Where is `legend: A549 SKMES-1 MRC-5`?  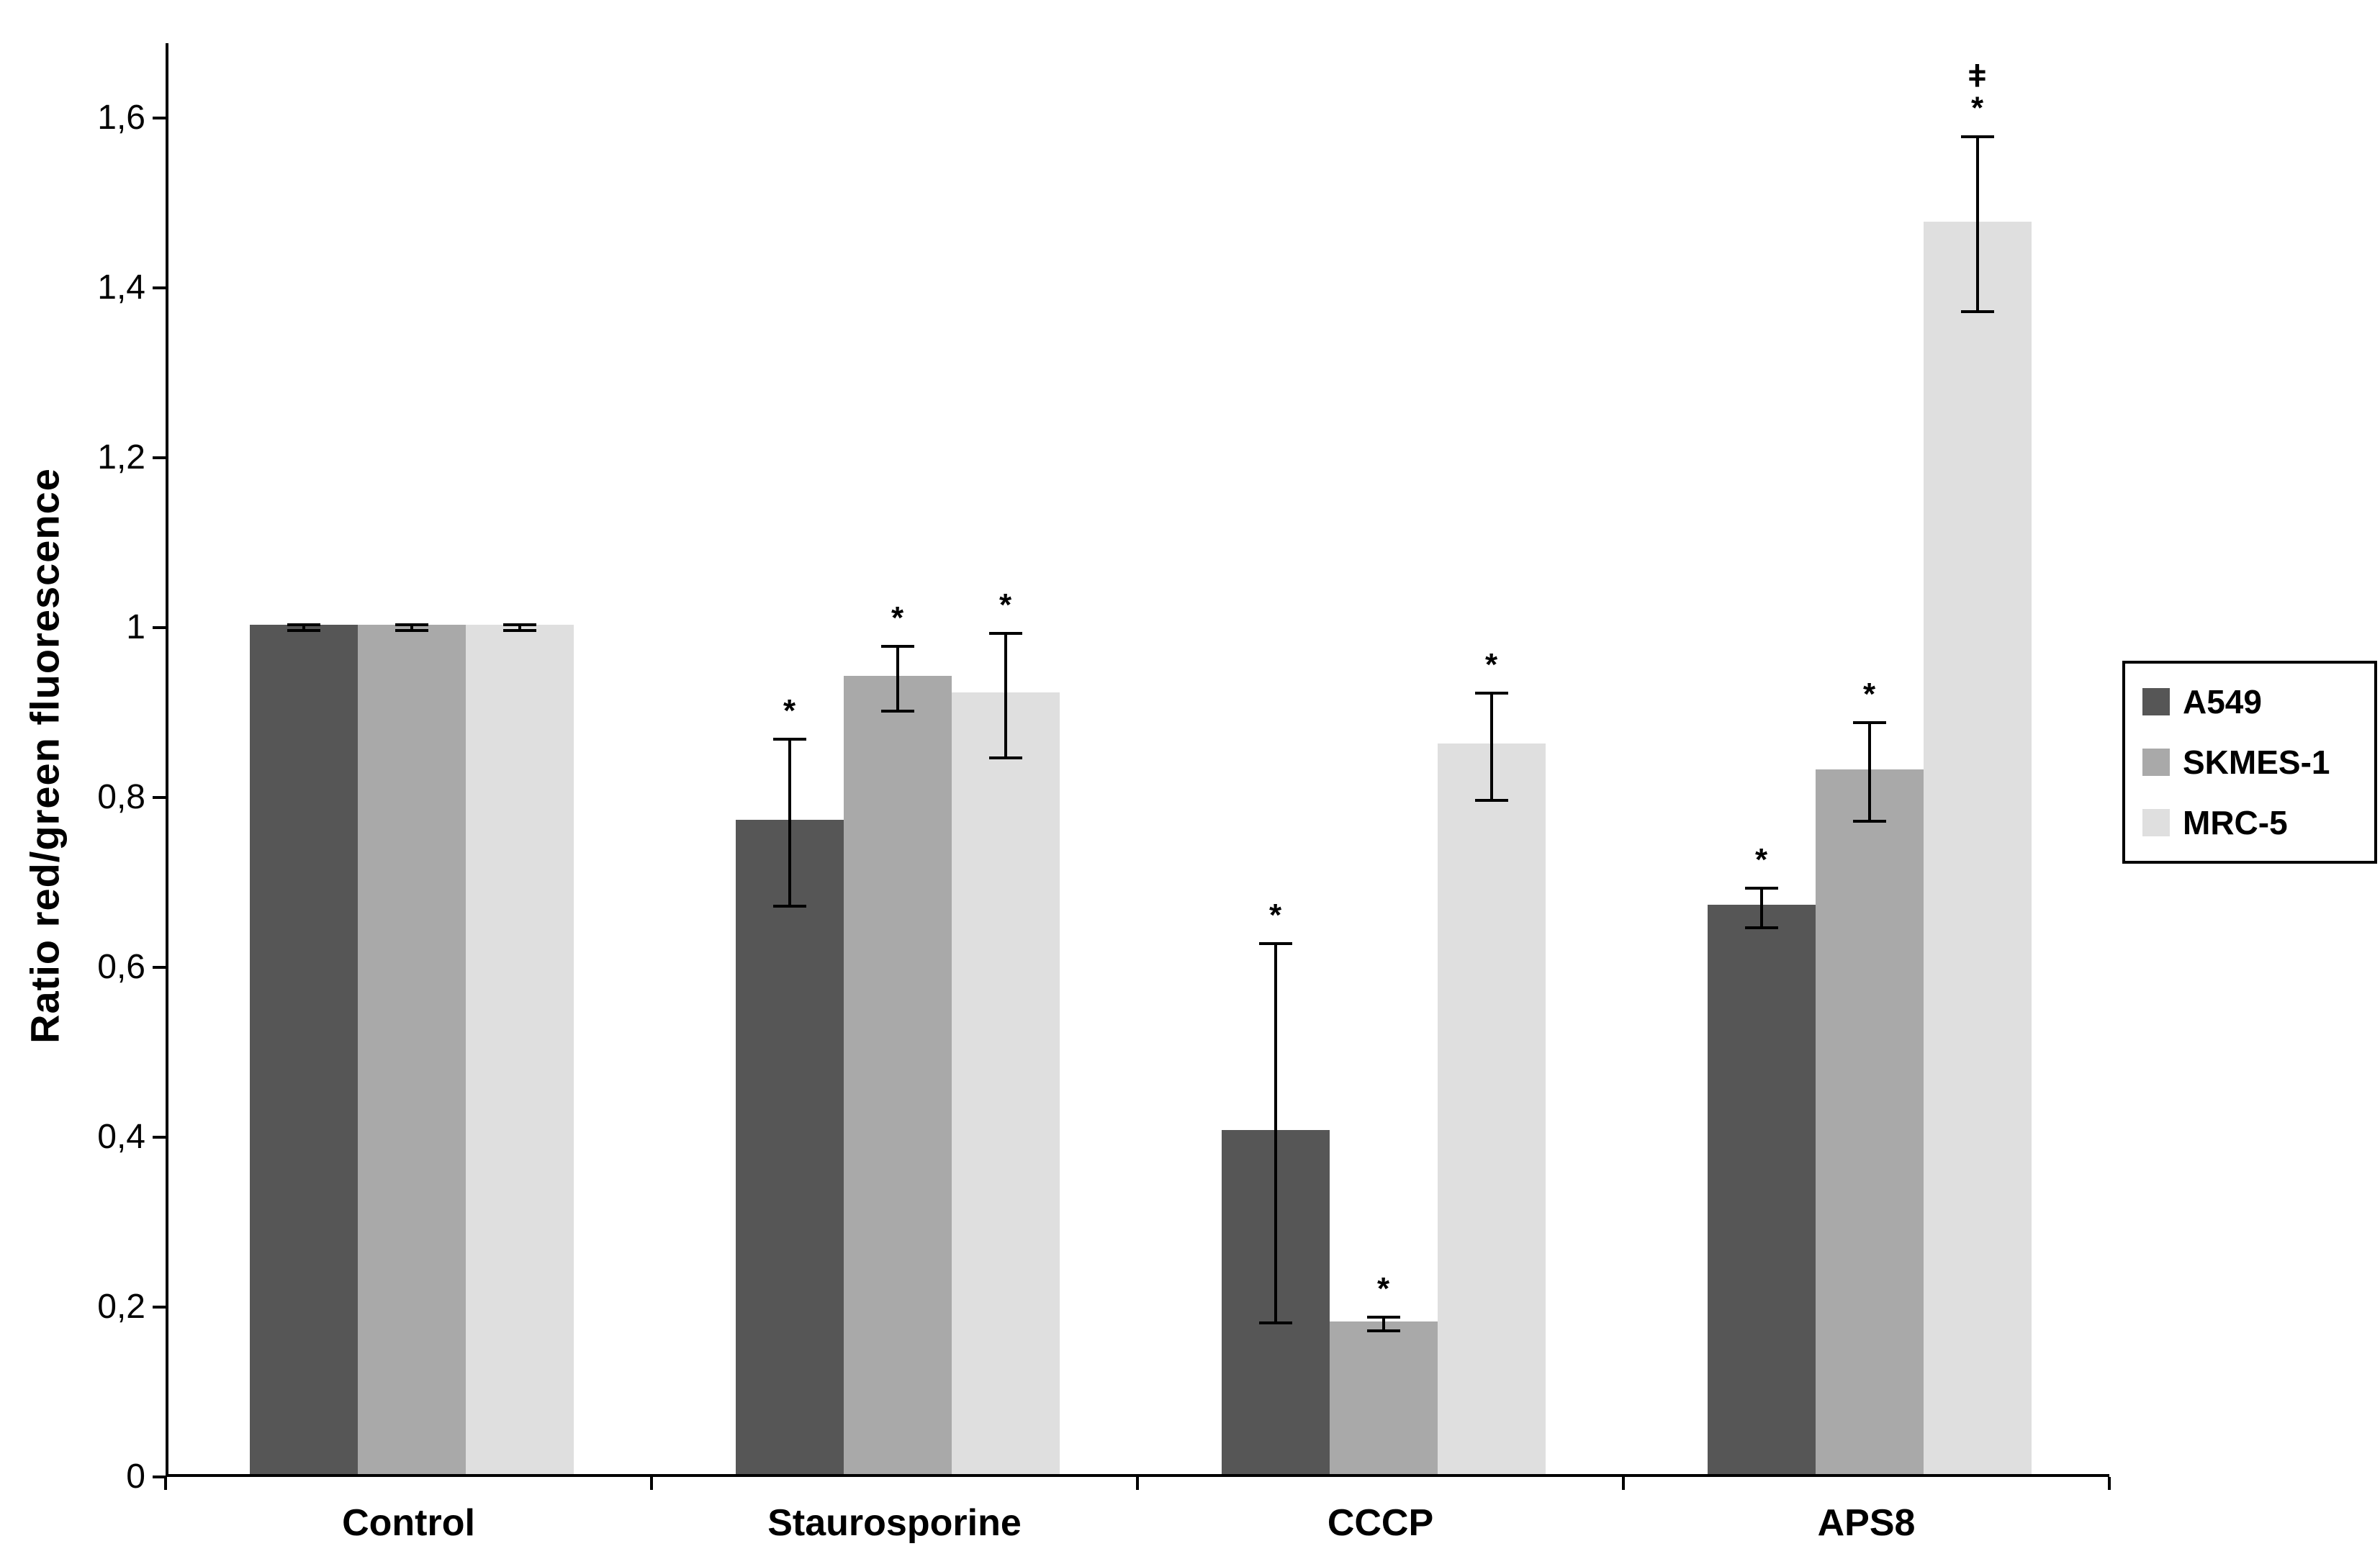 legend: A549 SKMES-1 MRC-5 is located at coordinates (2249, 762).